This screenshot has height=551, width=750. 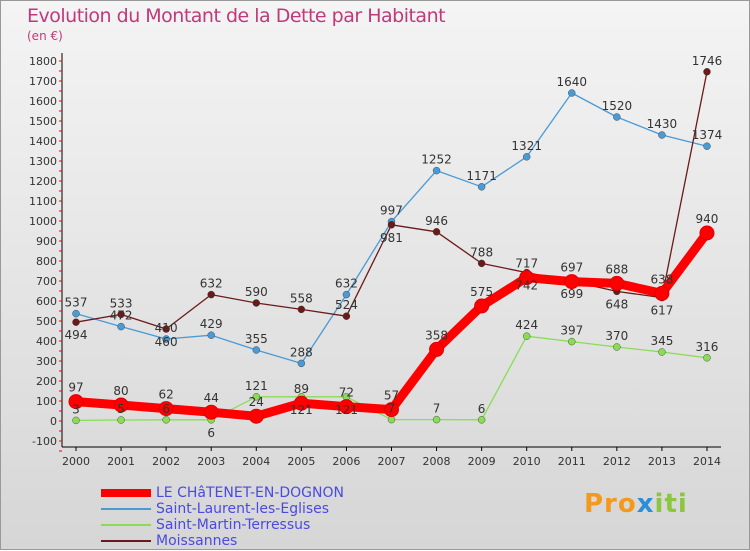 What do you see at coordinates (526, 264) in the screenshot?
I see `data-label: 717` at bounding box center [526, 264].